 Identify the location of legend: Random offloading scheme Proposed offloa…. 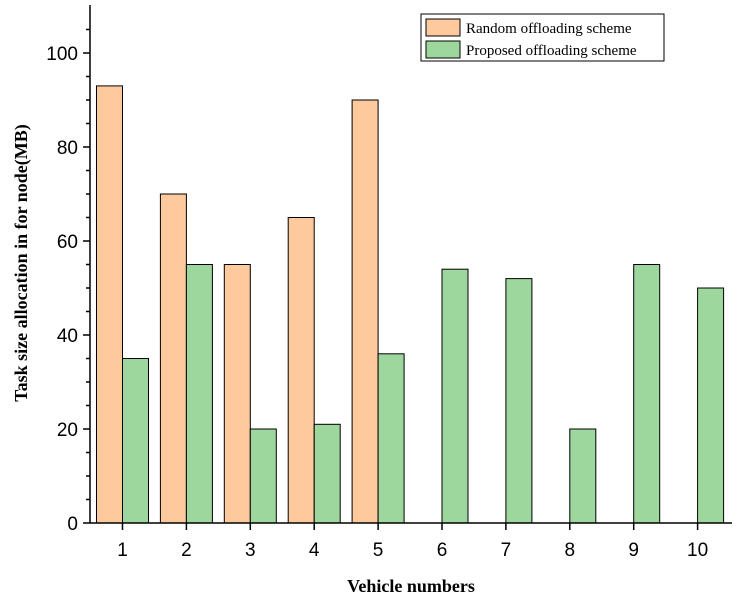
(542, 37).